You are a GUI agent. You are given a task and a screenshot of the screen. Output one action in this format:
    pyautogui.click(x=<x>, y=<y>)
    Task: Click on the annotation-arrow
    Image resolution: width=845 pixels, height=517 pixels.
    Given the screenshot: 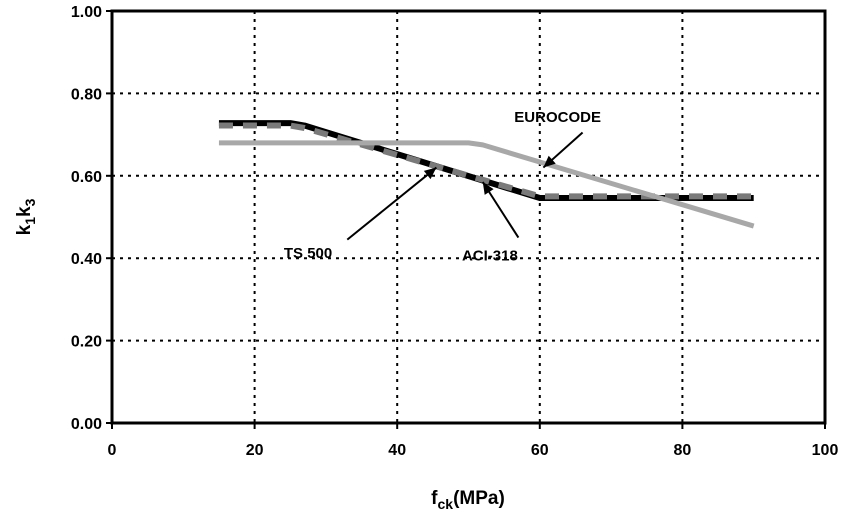 What is the action you would take?
    pyautogui.click(x=392, y=203)
    